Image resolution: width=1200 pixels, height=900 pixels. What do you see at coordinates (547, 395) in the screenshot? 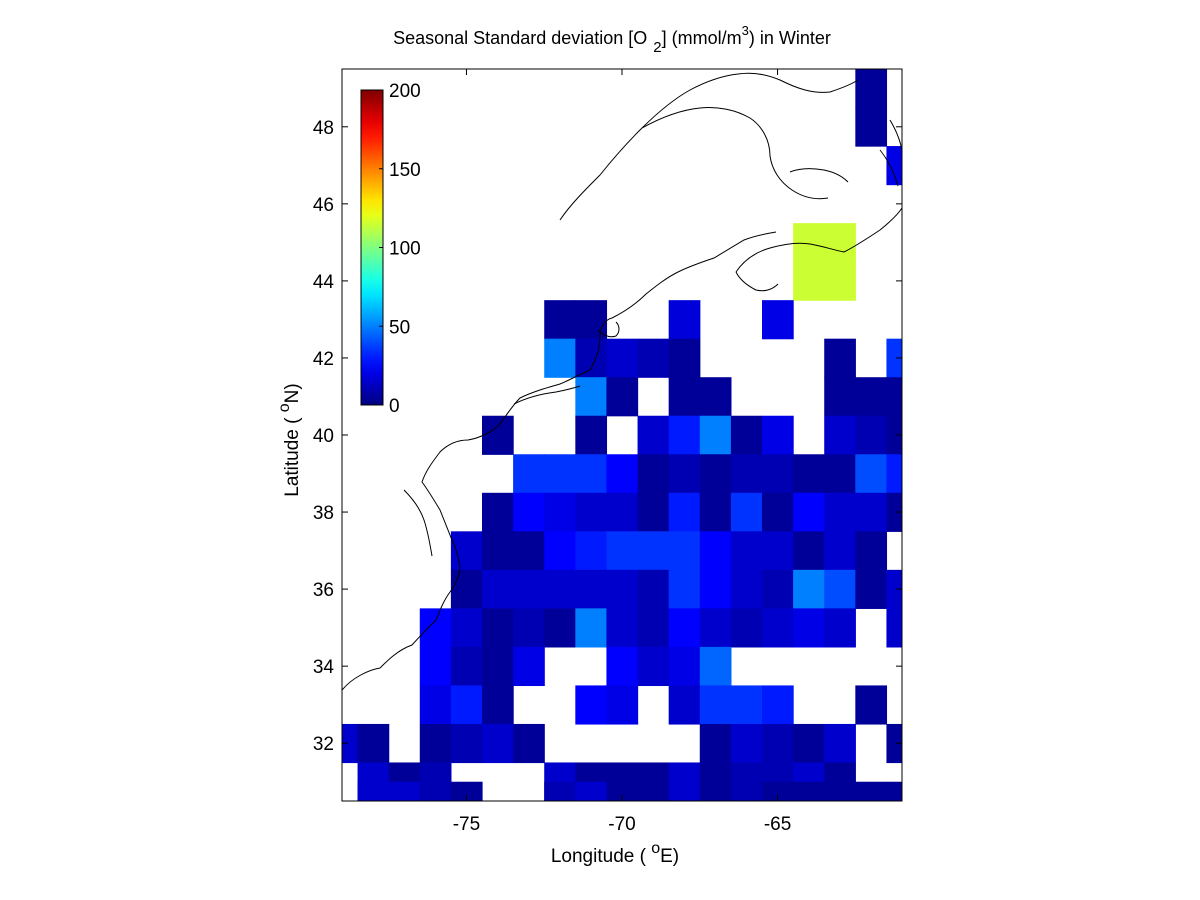
I see `coastline-long-island` at bounding box center [547, 395].